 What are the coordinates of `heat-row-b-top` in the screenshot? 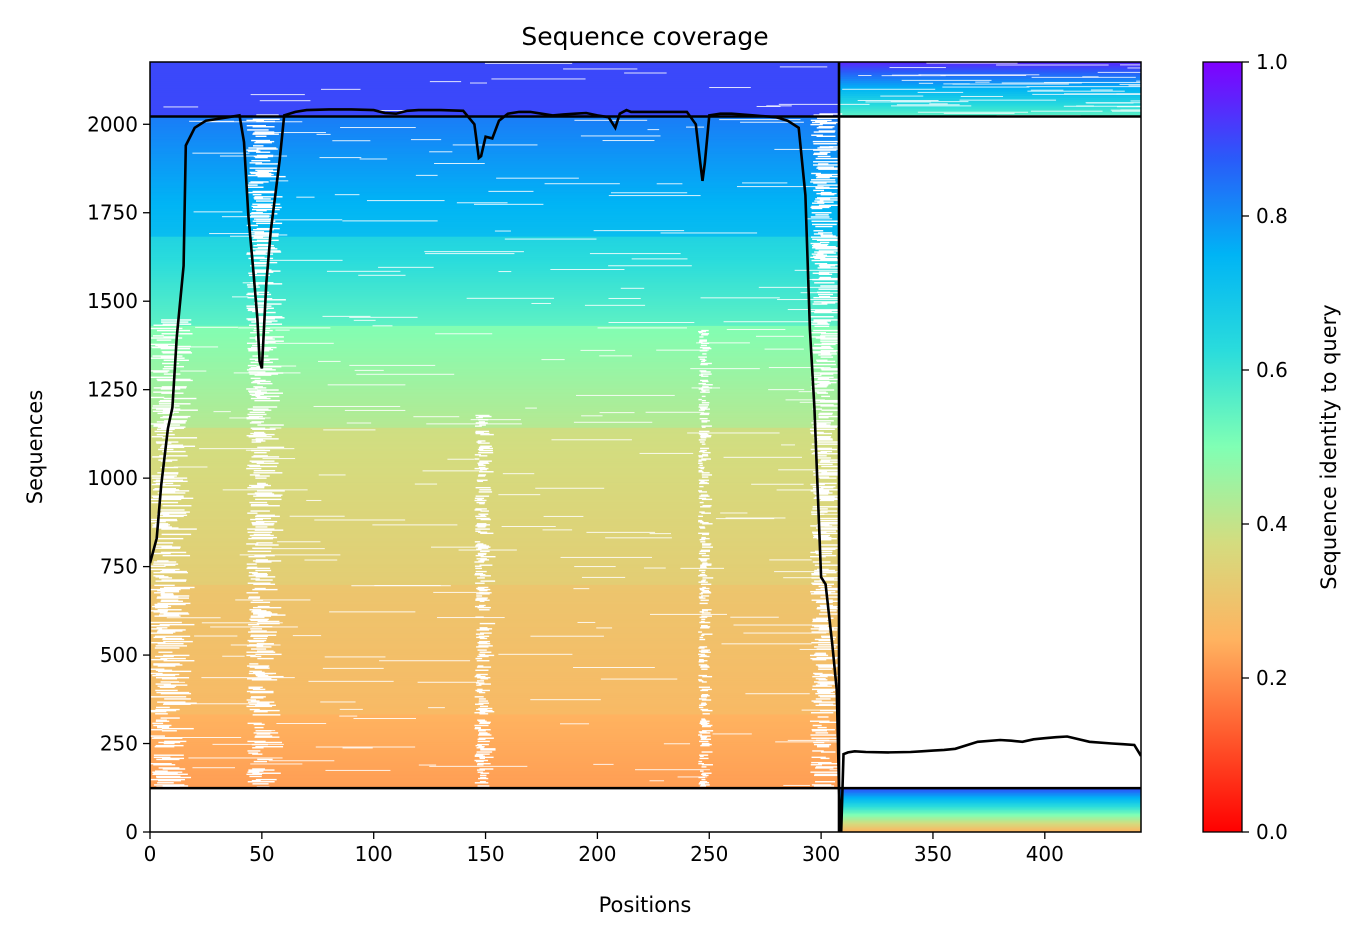 It's located at (990, 73).